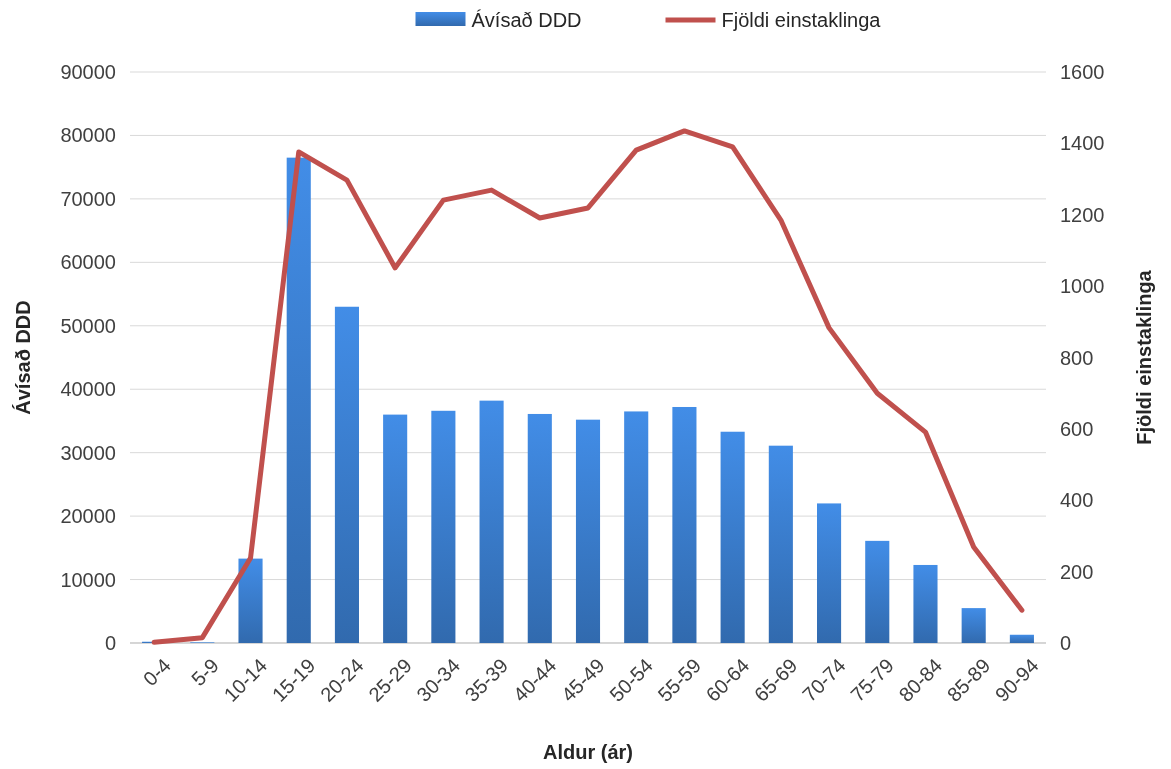 The height and width of the screenshot is (769, 1171). Describe the element at coordinates (88, 198) in the screenshot. I see `y-tick-label: 70000` at that location.